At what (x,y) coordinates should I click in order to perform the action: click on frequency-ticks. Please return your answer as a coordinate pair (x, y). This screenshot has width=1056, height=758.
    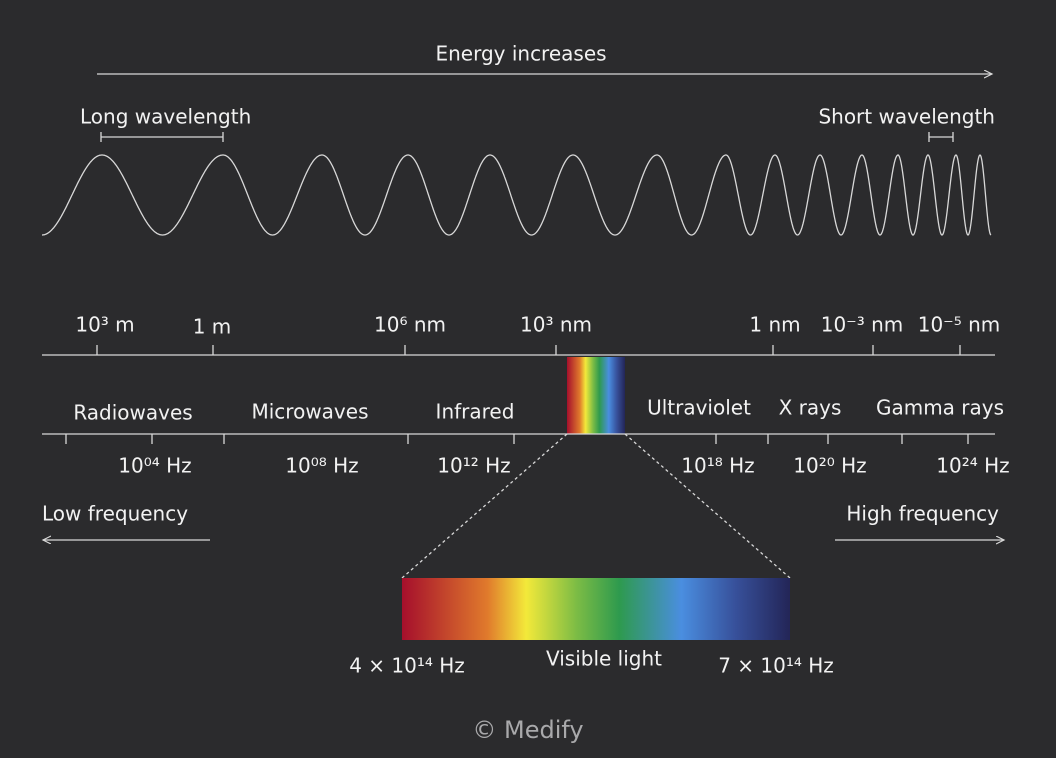
    Looking at the image, I should click on (517, 439).